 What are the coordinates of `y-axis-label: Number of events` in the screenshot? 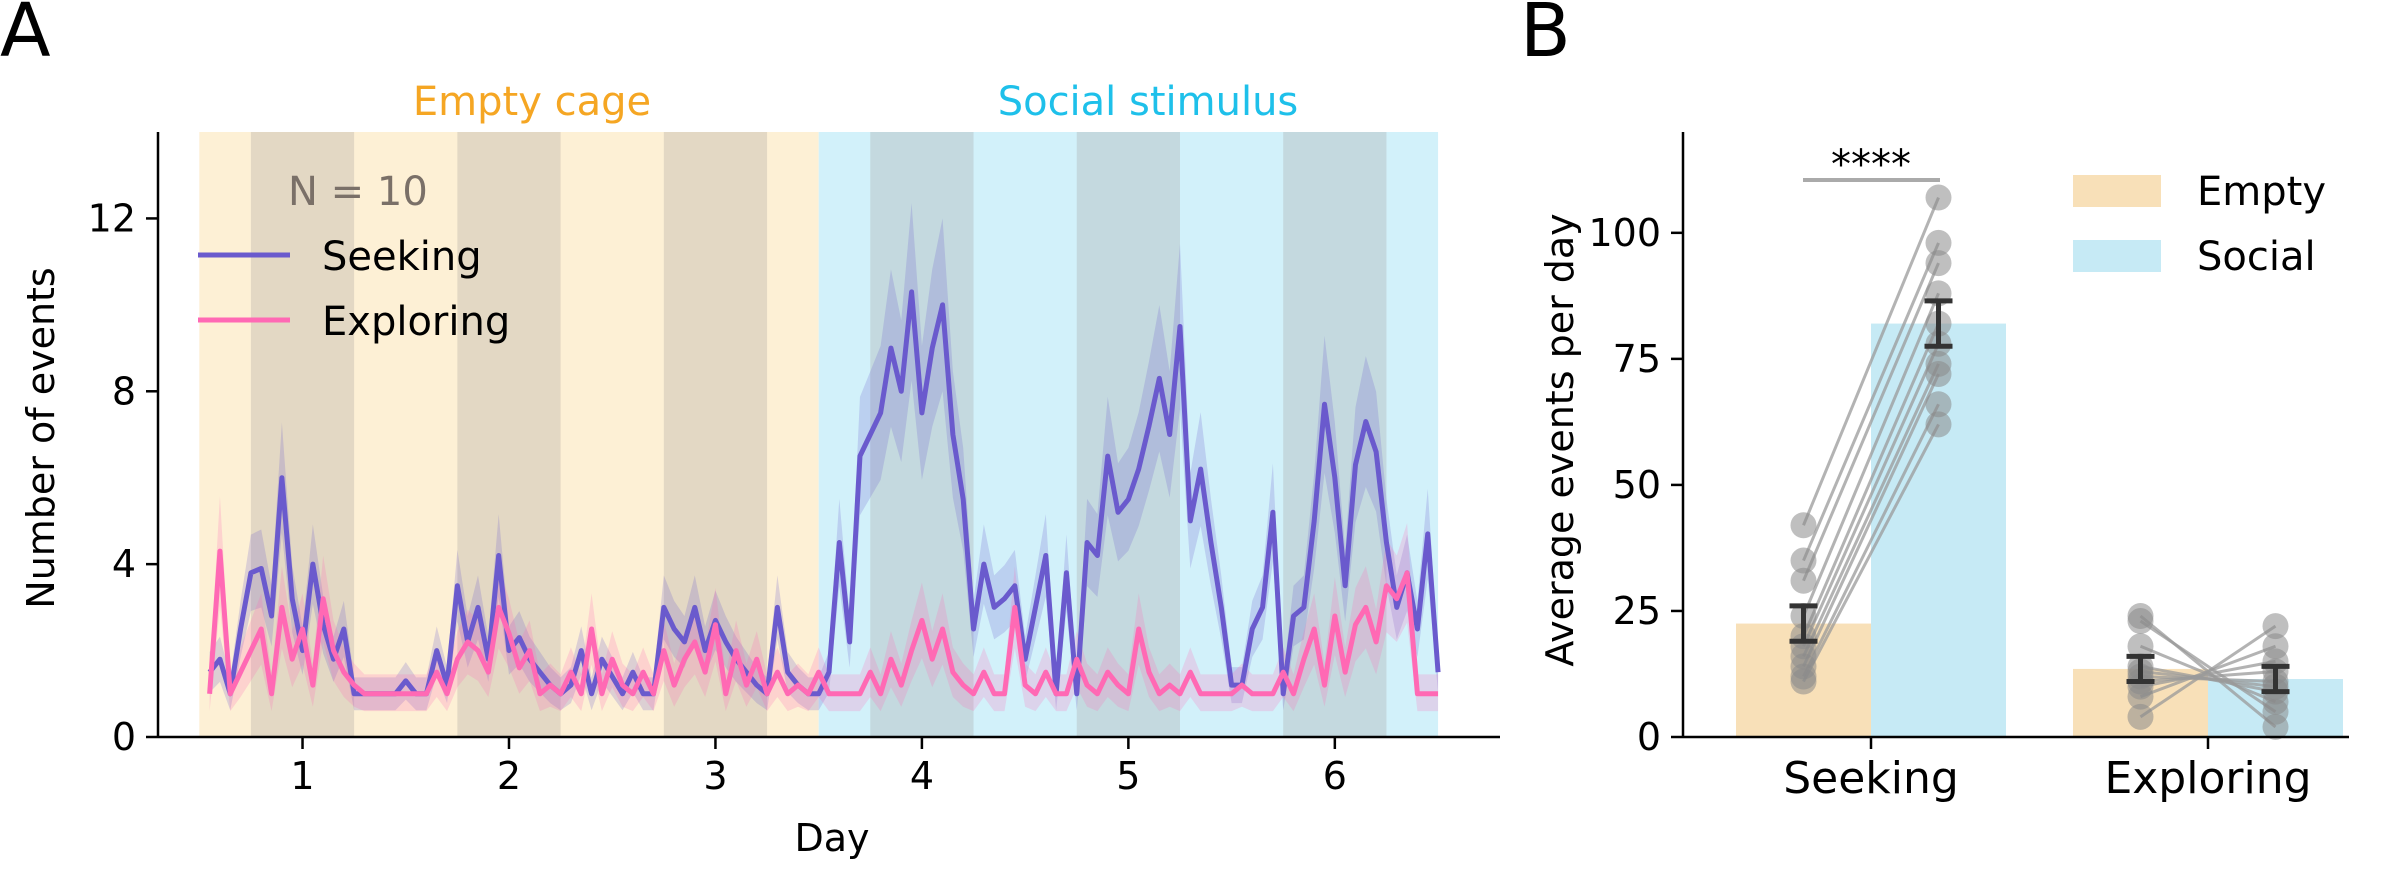 It's located at (41, 437).